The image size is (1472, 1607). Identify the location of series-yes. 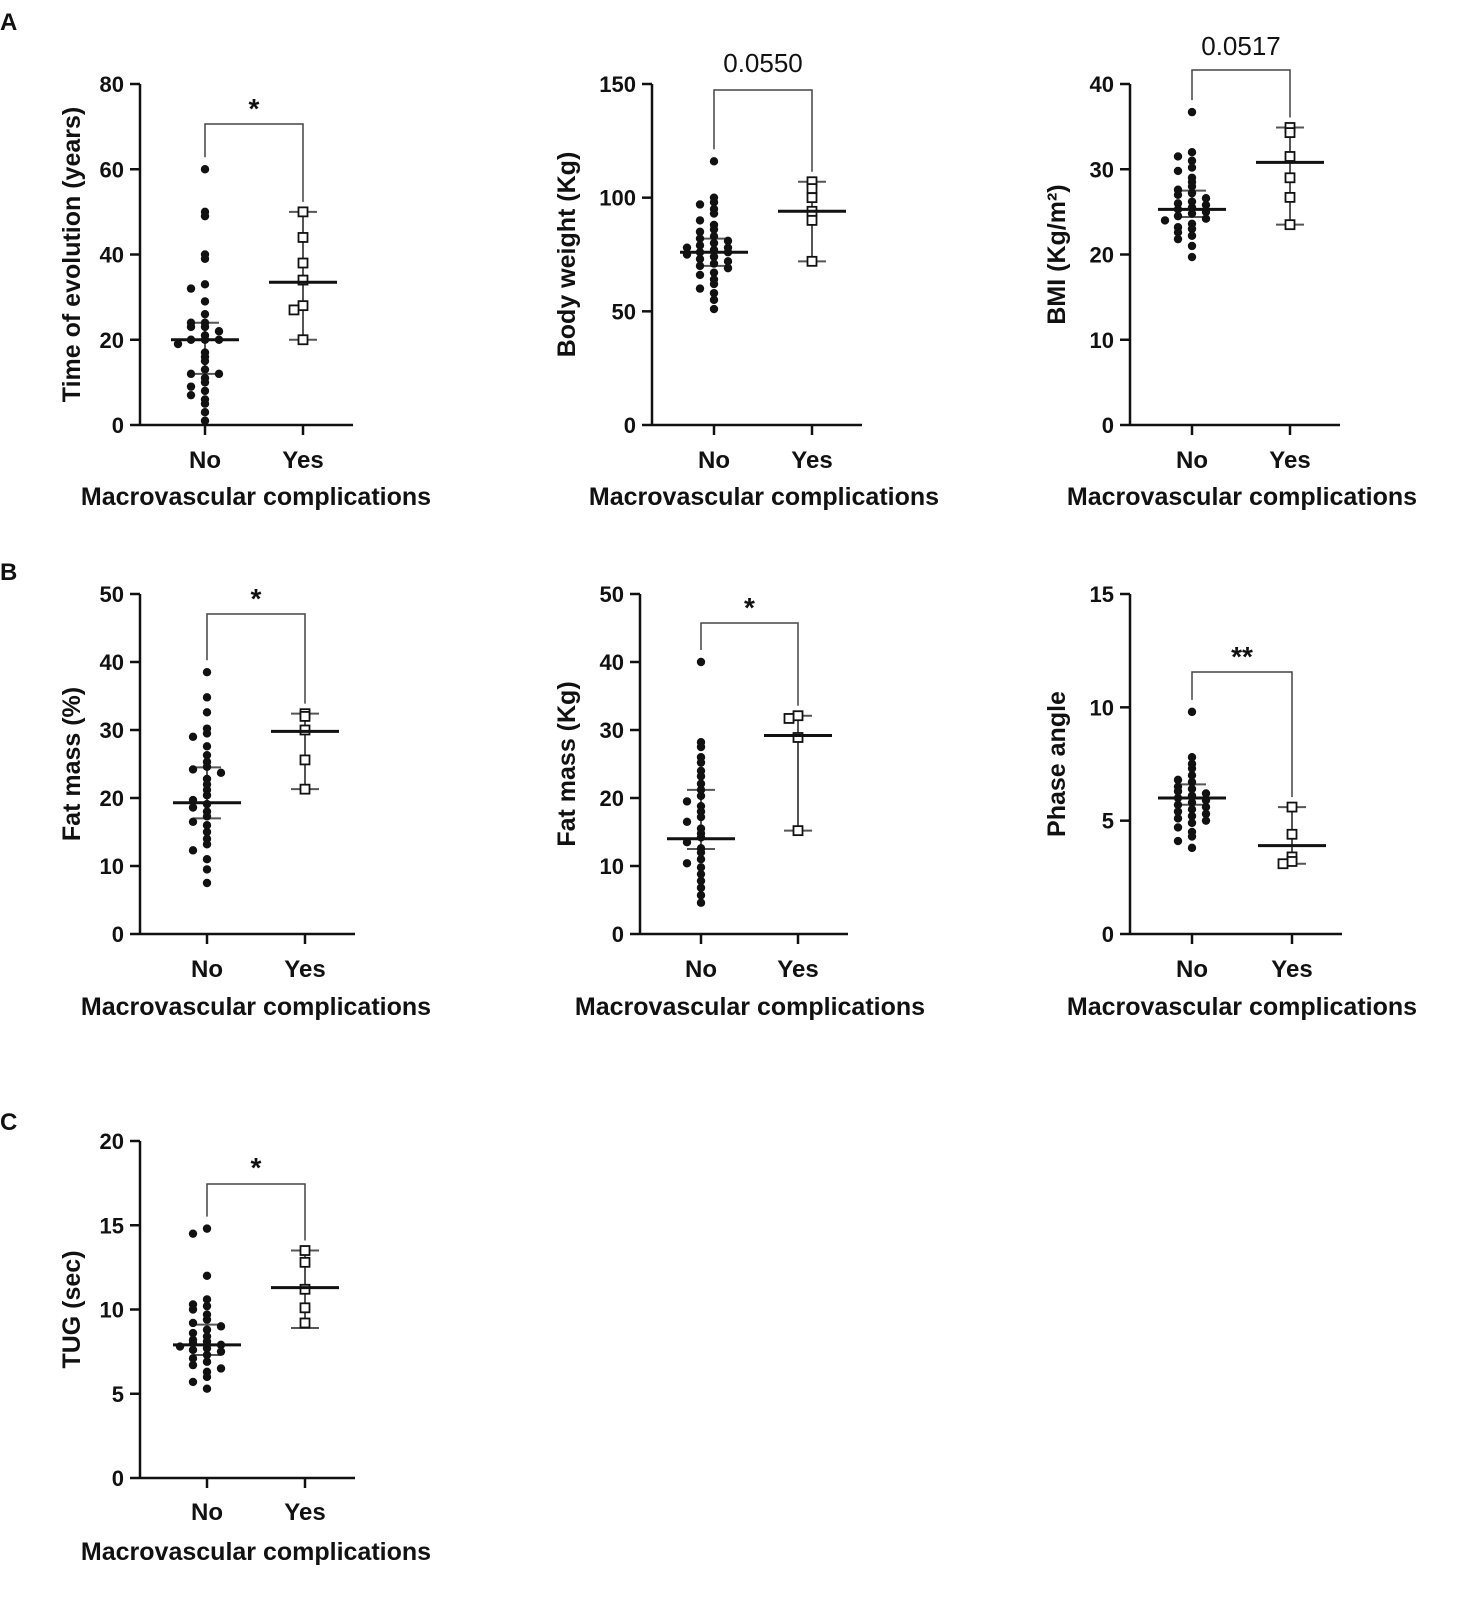
(1292, 835).